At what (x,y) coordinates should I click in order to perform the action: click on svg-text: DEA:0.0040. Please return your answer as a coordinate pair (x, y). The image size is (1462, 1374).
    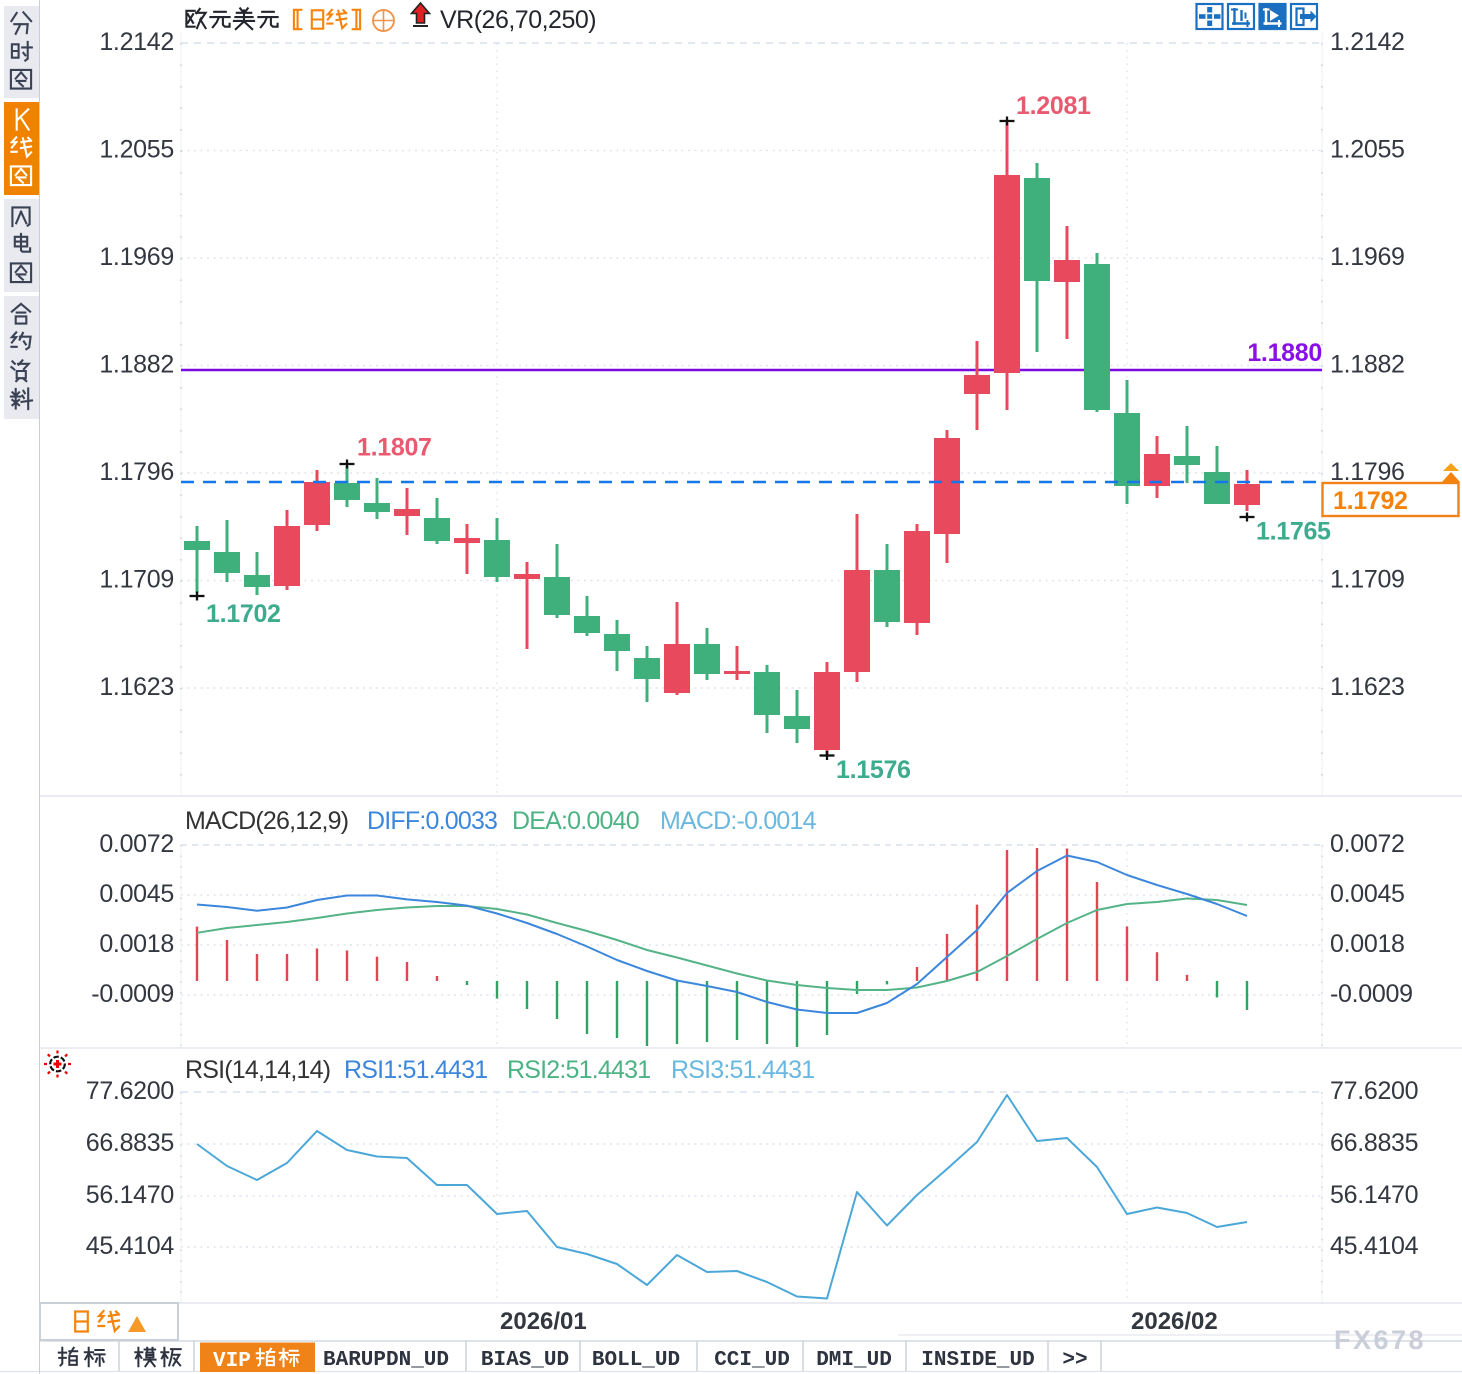
    Looking at the image, I should click on (575, 821).